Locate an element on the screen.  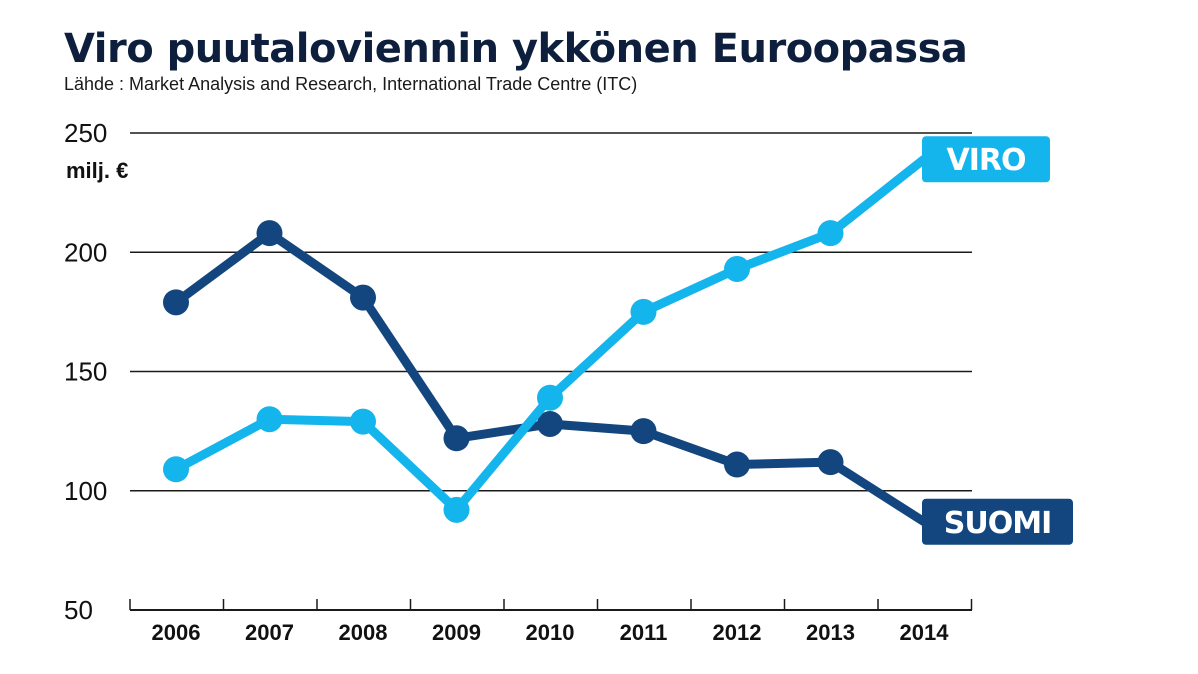
series-tag-label: SUOMI is located at coordinates (998, 523).